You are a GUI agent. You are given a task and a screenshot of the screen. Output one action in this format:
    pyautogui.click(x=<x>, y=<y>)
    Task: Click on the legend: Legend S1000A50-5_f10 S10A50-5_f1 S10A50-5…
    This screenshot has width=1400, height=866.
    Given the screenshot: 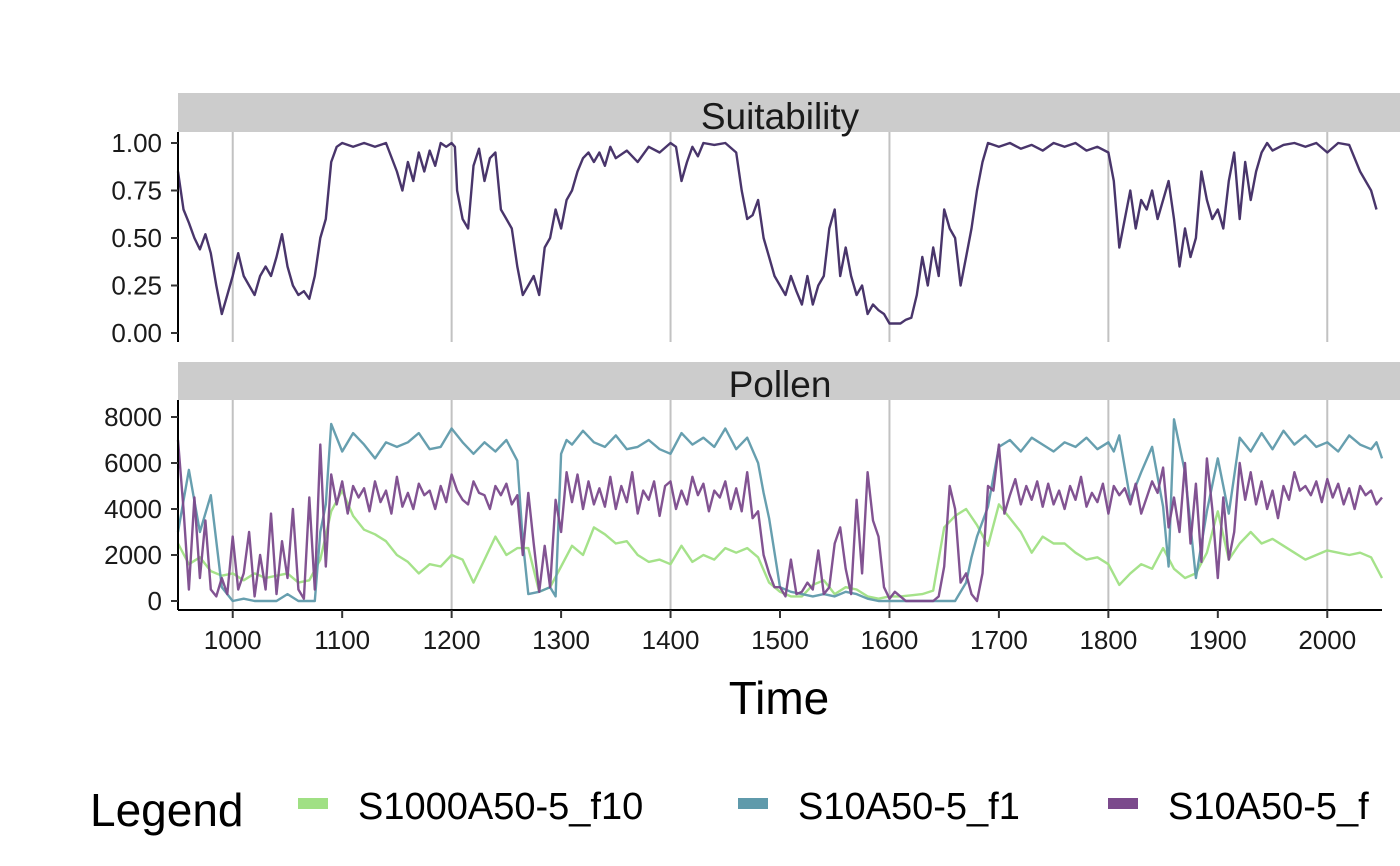 What is the action you would take?
    pyautogui.click(x=729, y=810)
    